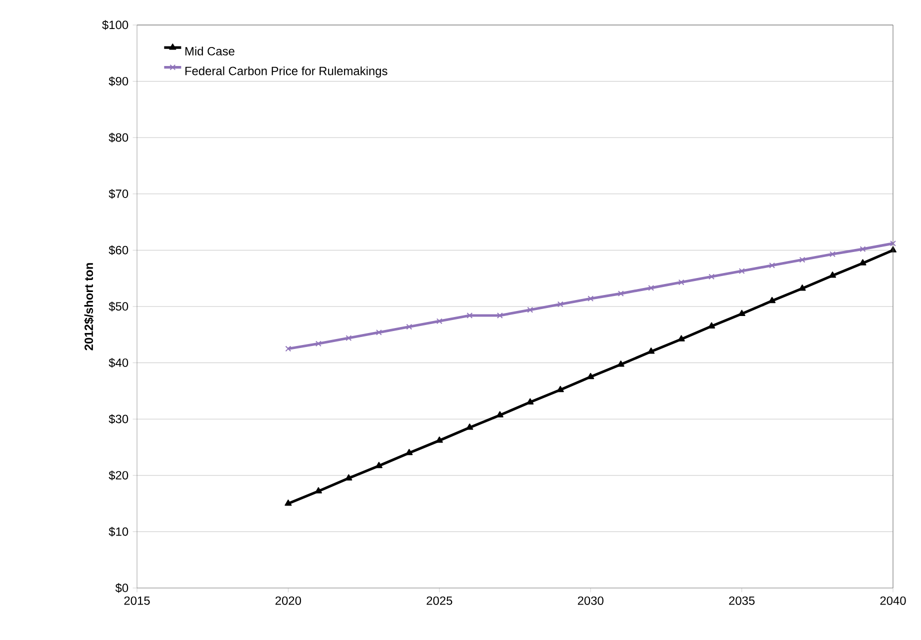 Image resolution: width=921 pixels, height=640 pixels. What do you see at coordinates (118, 81) in the screenshot?
I see `y-tick-label: $90` at bounding box center [118, 81].